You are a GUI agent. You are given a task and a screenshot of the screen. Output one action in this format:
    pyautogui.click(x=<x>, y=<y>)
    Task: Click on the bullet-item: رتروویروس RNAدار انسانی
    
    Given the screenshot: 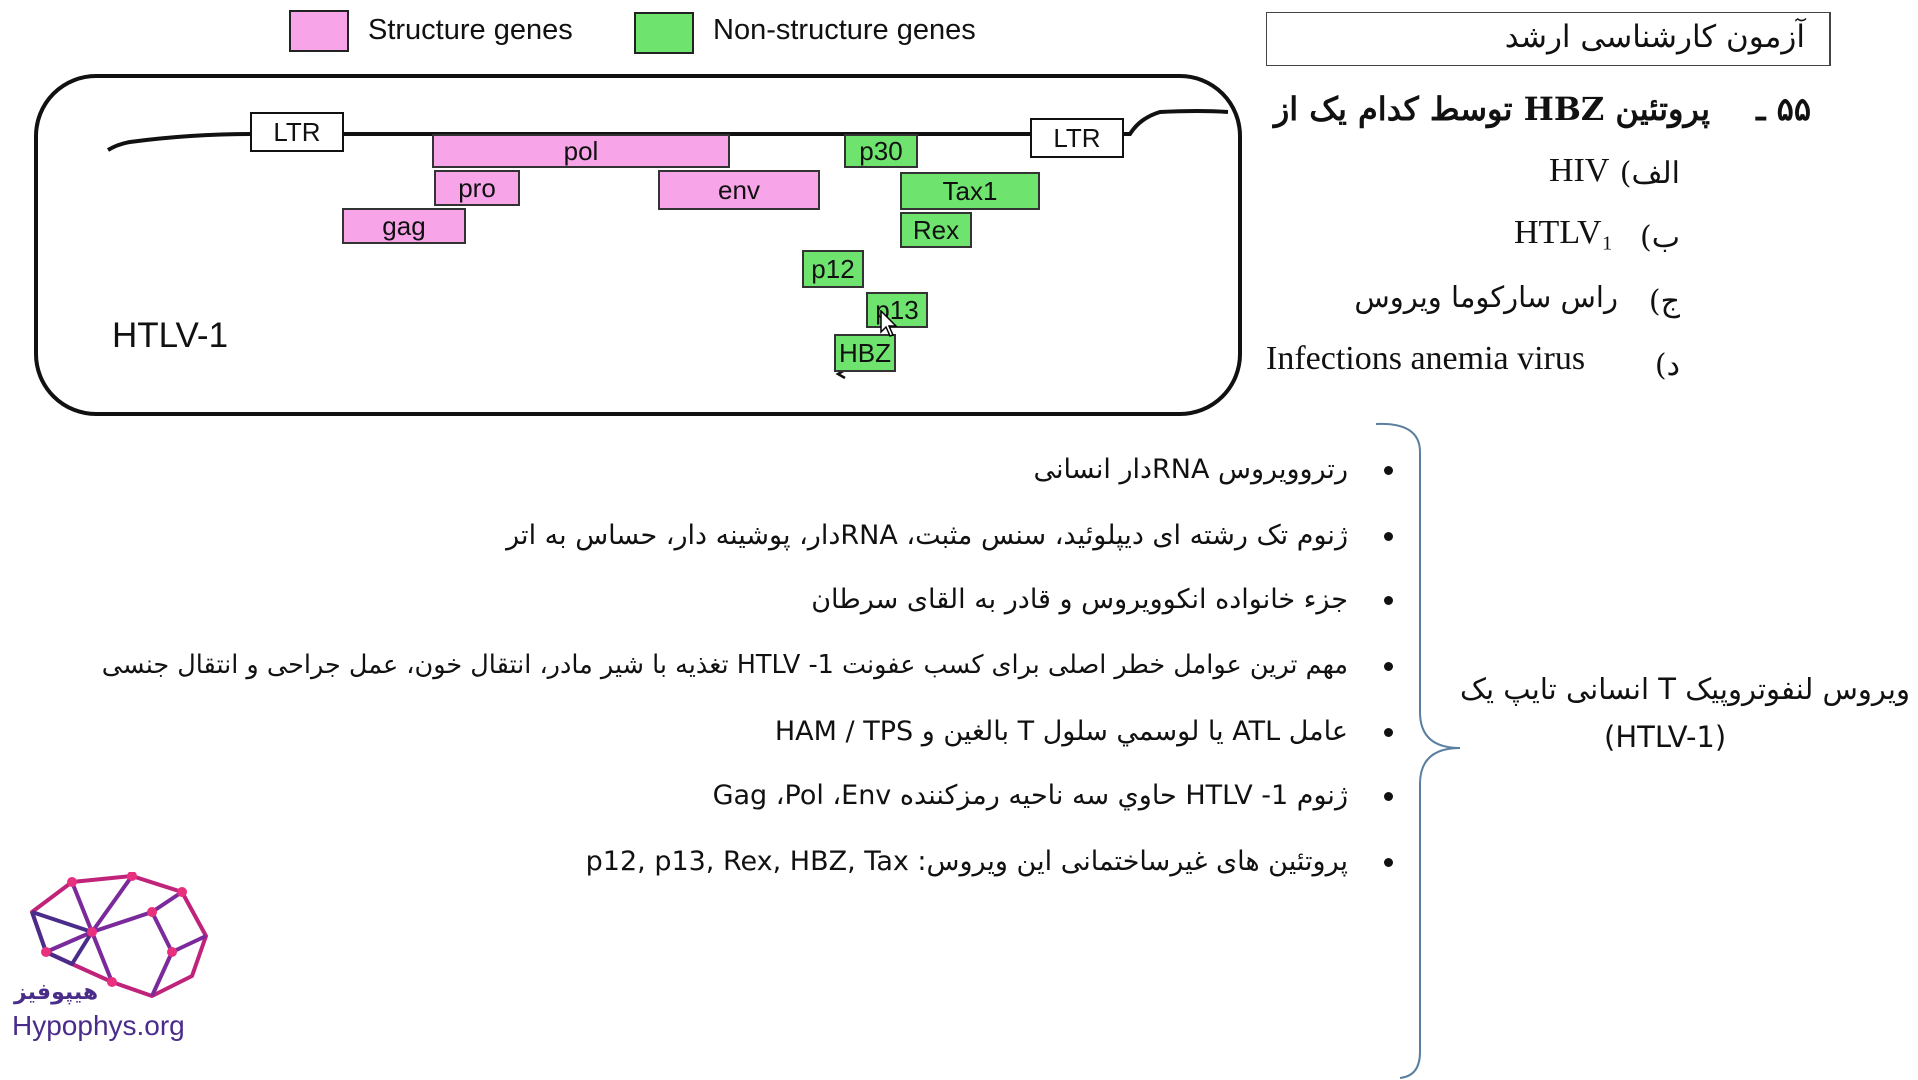 What is the action you would take?
    pyautogui.click(x=1190, y=469)
    